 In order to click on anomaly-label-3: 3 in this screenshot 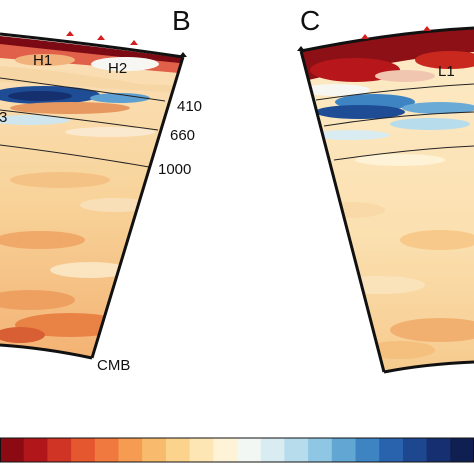, I will do `click(3, 117)`.